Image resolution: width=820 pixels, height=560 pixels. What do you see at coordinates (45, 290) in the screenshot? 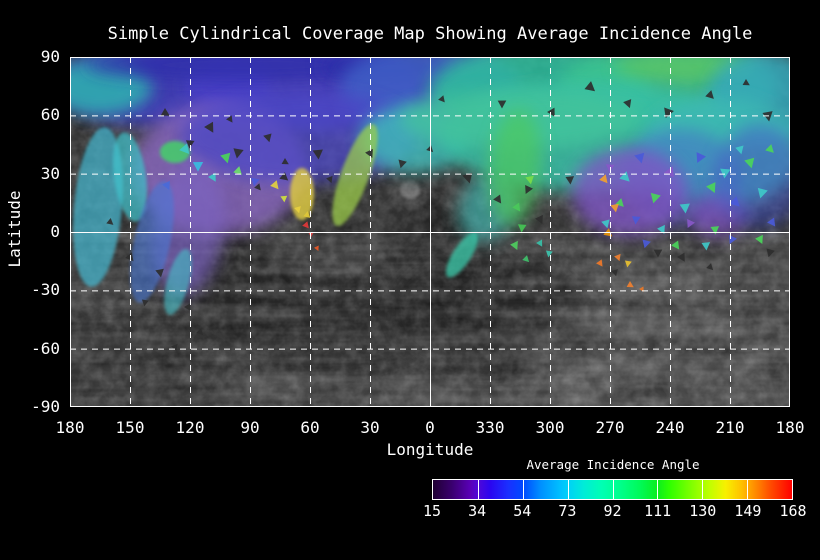
I see `y-tick-label: -30` at bounding box center [45, 290].